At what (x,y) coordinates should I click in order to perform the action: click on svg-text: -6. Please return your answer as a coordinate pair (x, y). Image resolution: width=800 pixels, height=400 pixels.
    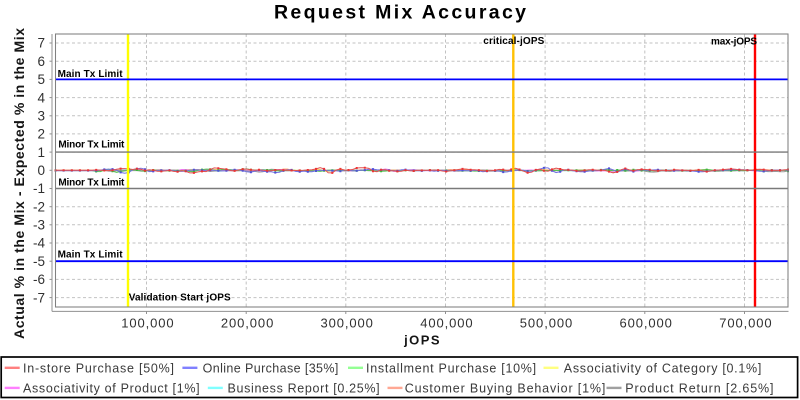
    Looking at the image, I should click on (39, 279).